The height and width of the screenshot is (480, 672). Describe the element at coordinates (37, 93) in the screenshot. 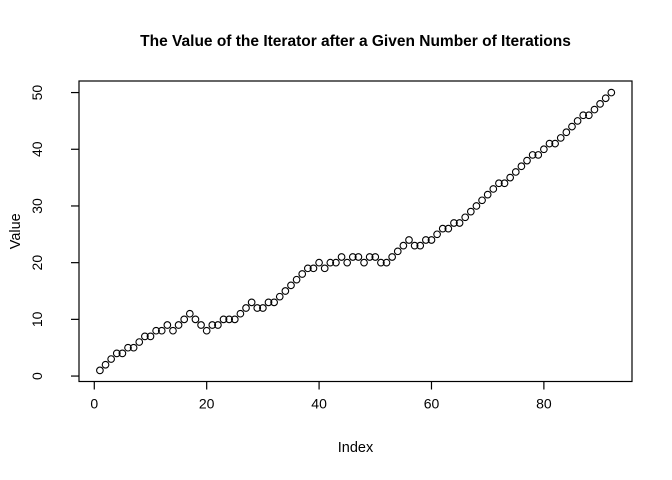

I see `y-tick-label: 50` at that location.